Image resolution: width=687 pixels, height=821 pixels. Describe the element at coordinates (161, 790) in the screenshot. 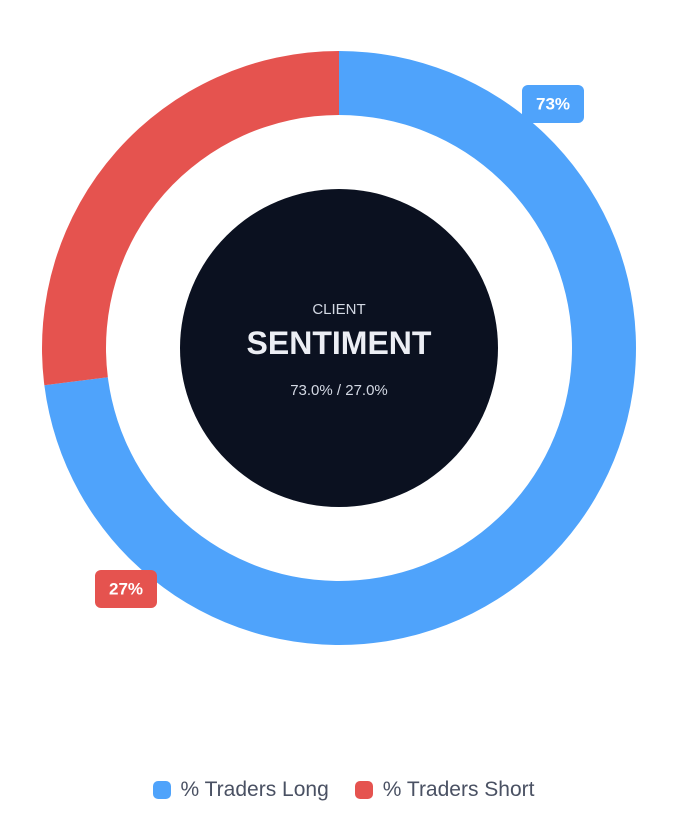

I see `legend-swatch-long` at that location.